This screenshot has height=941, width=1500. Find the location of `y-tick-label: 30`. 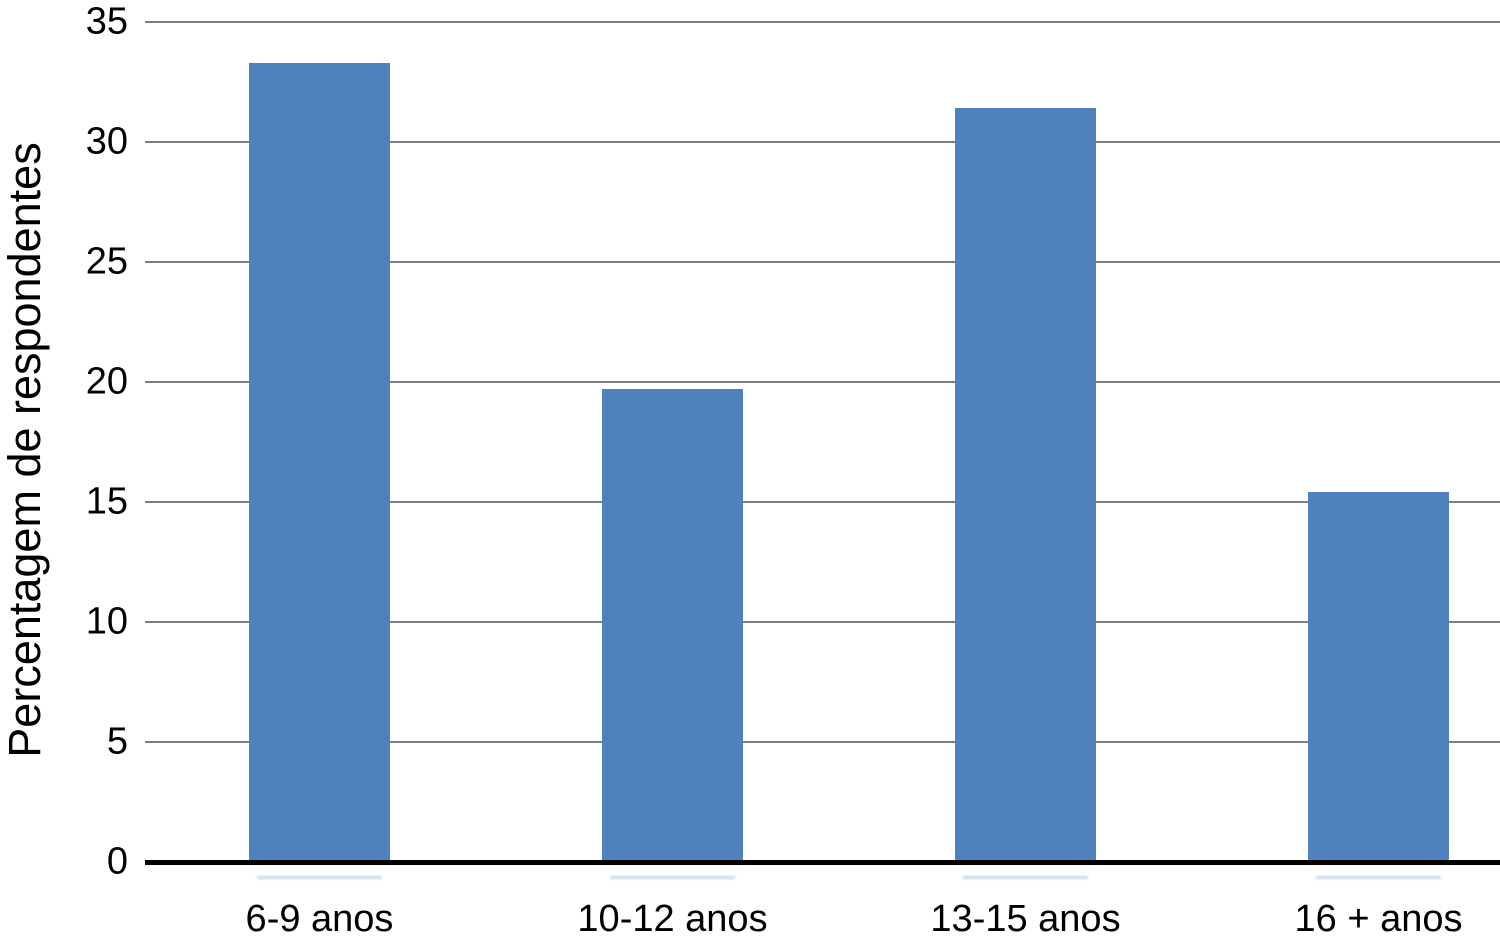

y-tick-label: 30 is located at coordinates (106, 141).